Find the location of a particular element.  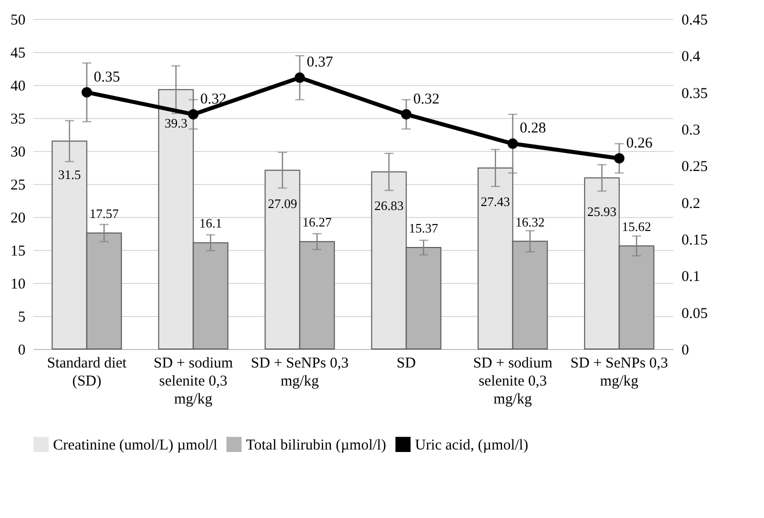

data-label: 25.93 is located at coordinates (602, 211).